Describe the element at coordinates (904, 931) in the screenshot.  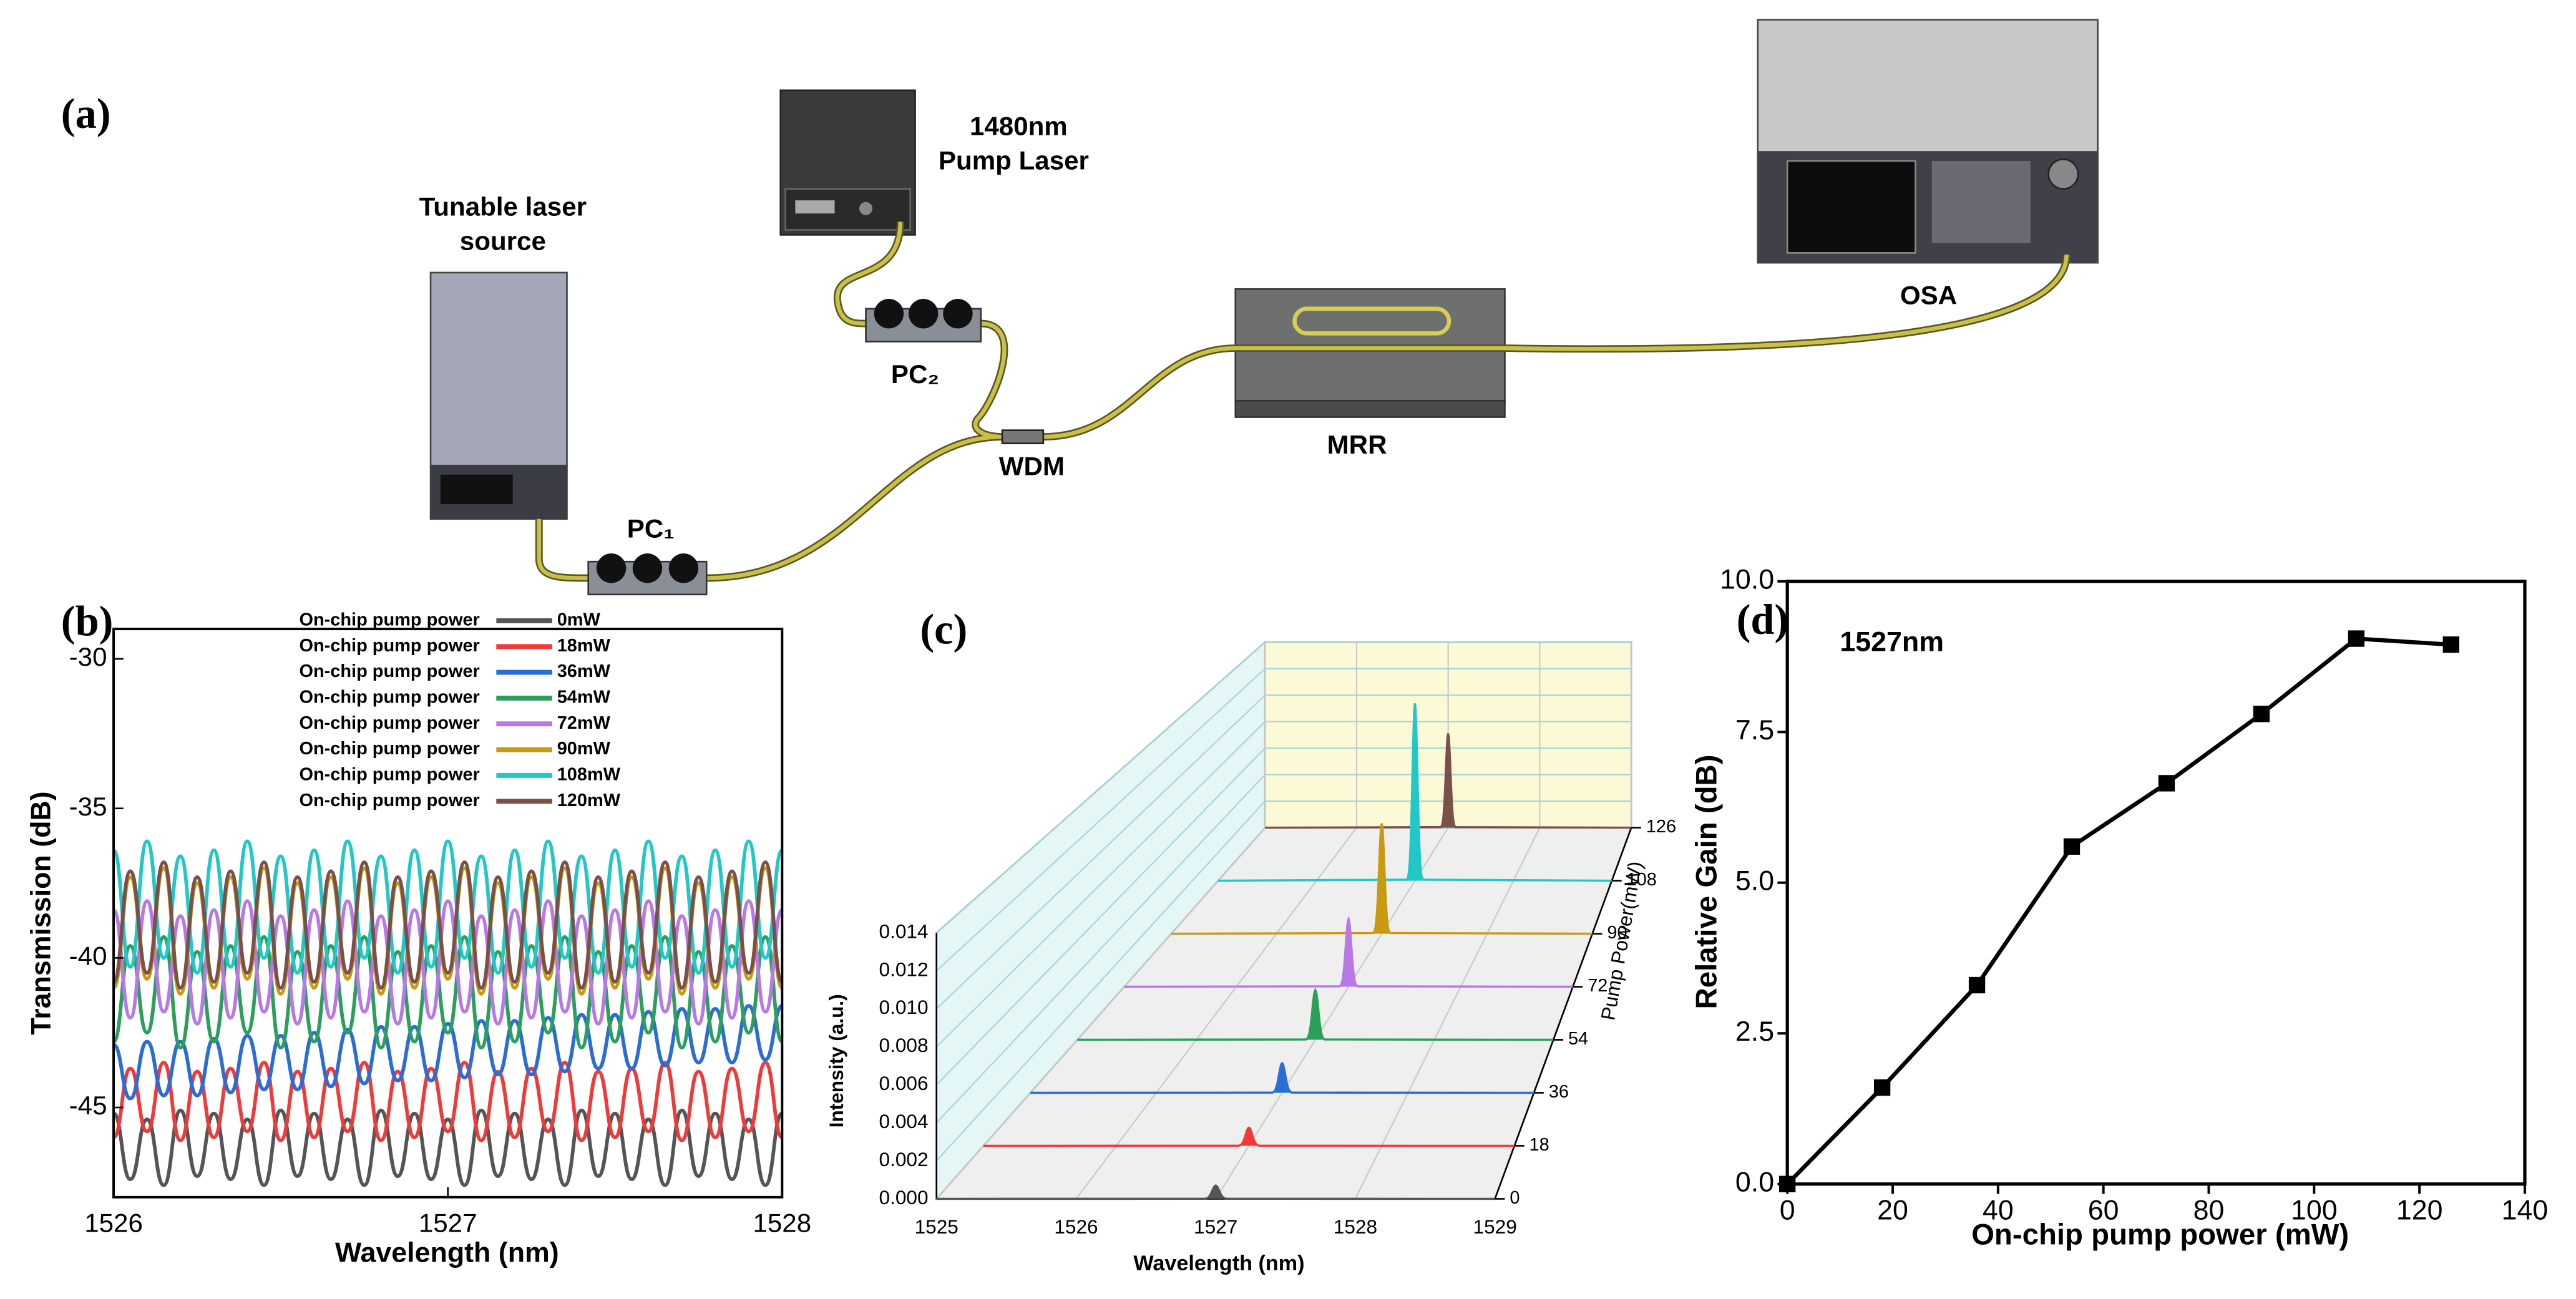
I see `y-tick-label: 0.014` at that location.